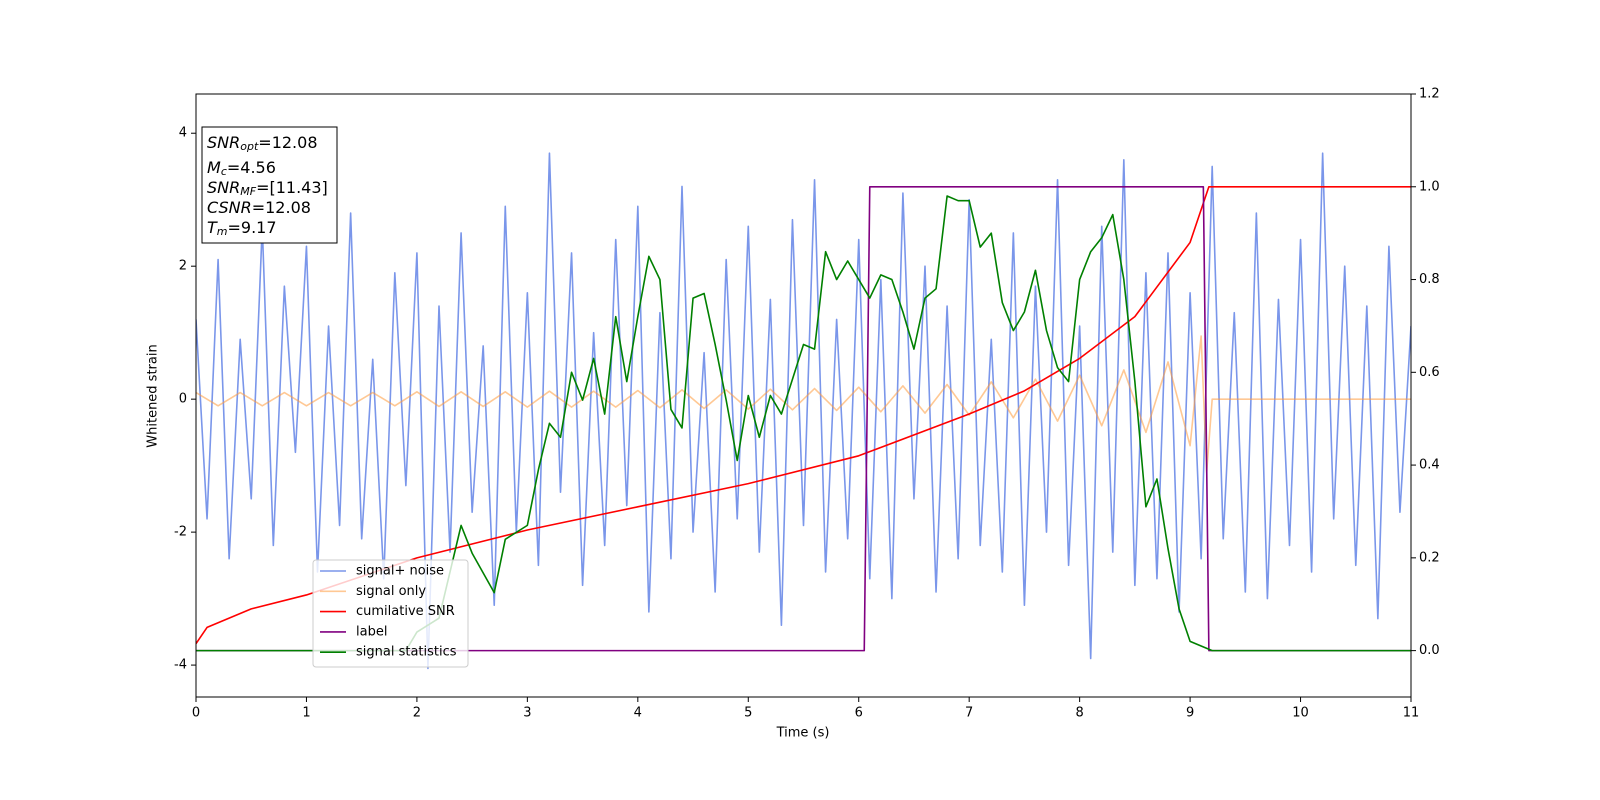  Describe the element at coordinates (638, 713) in the screenshot. I see `x-tick-label: 4` at that location.